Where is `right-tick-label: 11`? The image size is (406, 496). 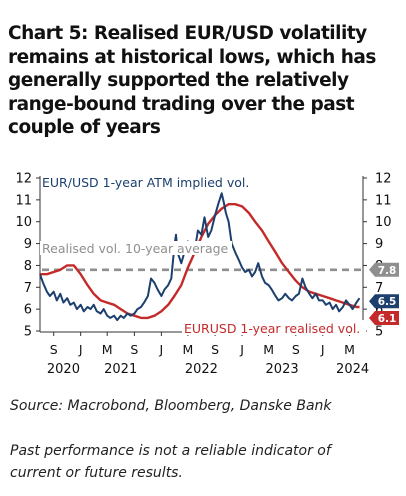 right-tick-label: 11 is located at coordinates (383, 200).